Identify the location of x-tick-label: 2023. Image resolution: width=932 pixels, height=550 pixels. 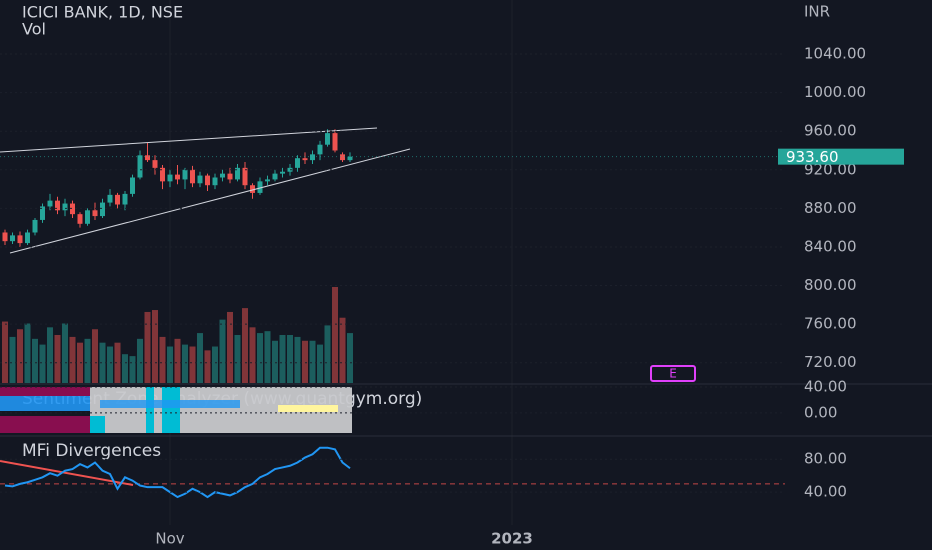
(512, 539).